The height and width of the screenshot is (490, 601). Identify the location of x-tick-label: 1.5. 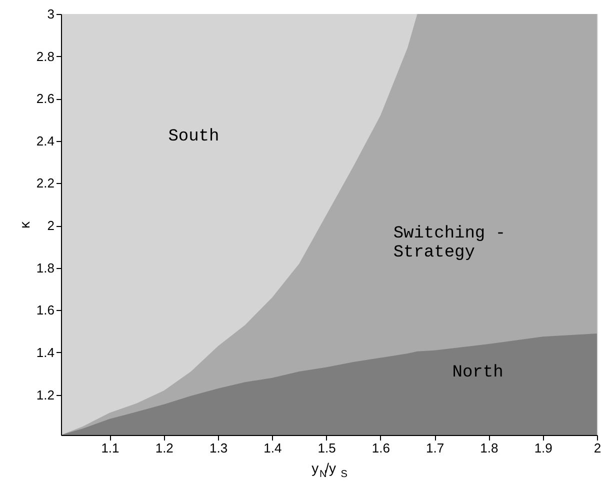
(327, 448).